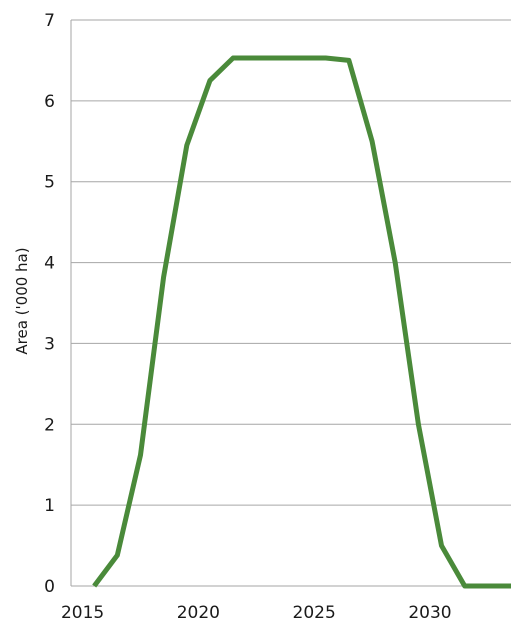 This screenshot has height=629, width=513. Describe the element at coordinates (49, 506) in the screenshot. I see `y-tick-label: 1` at that location.